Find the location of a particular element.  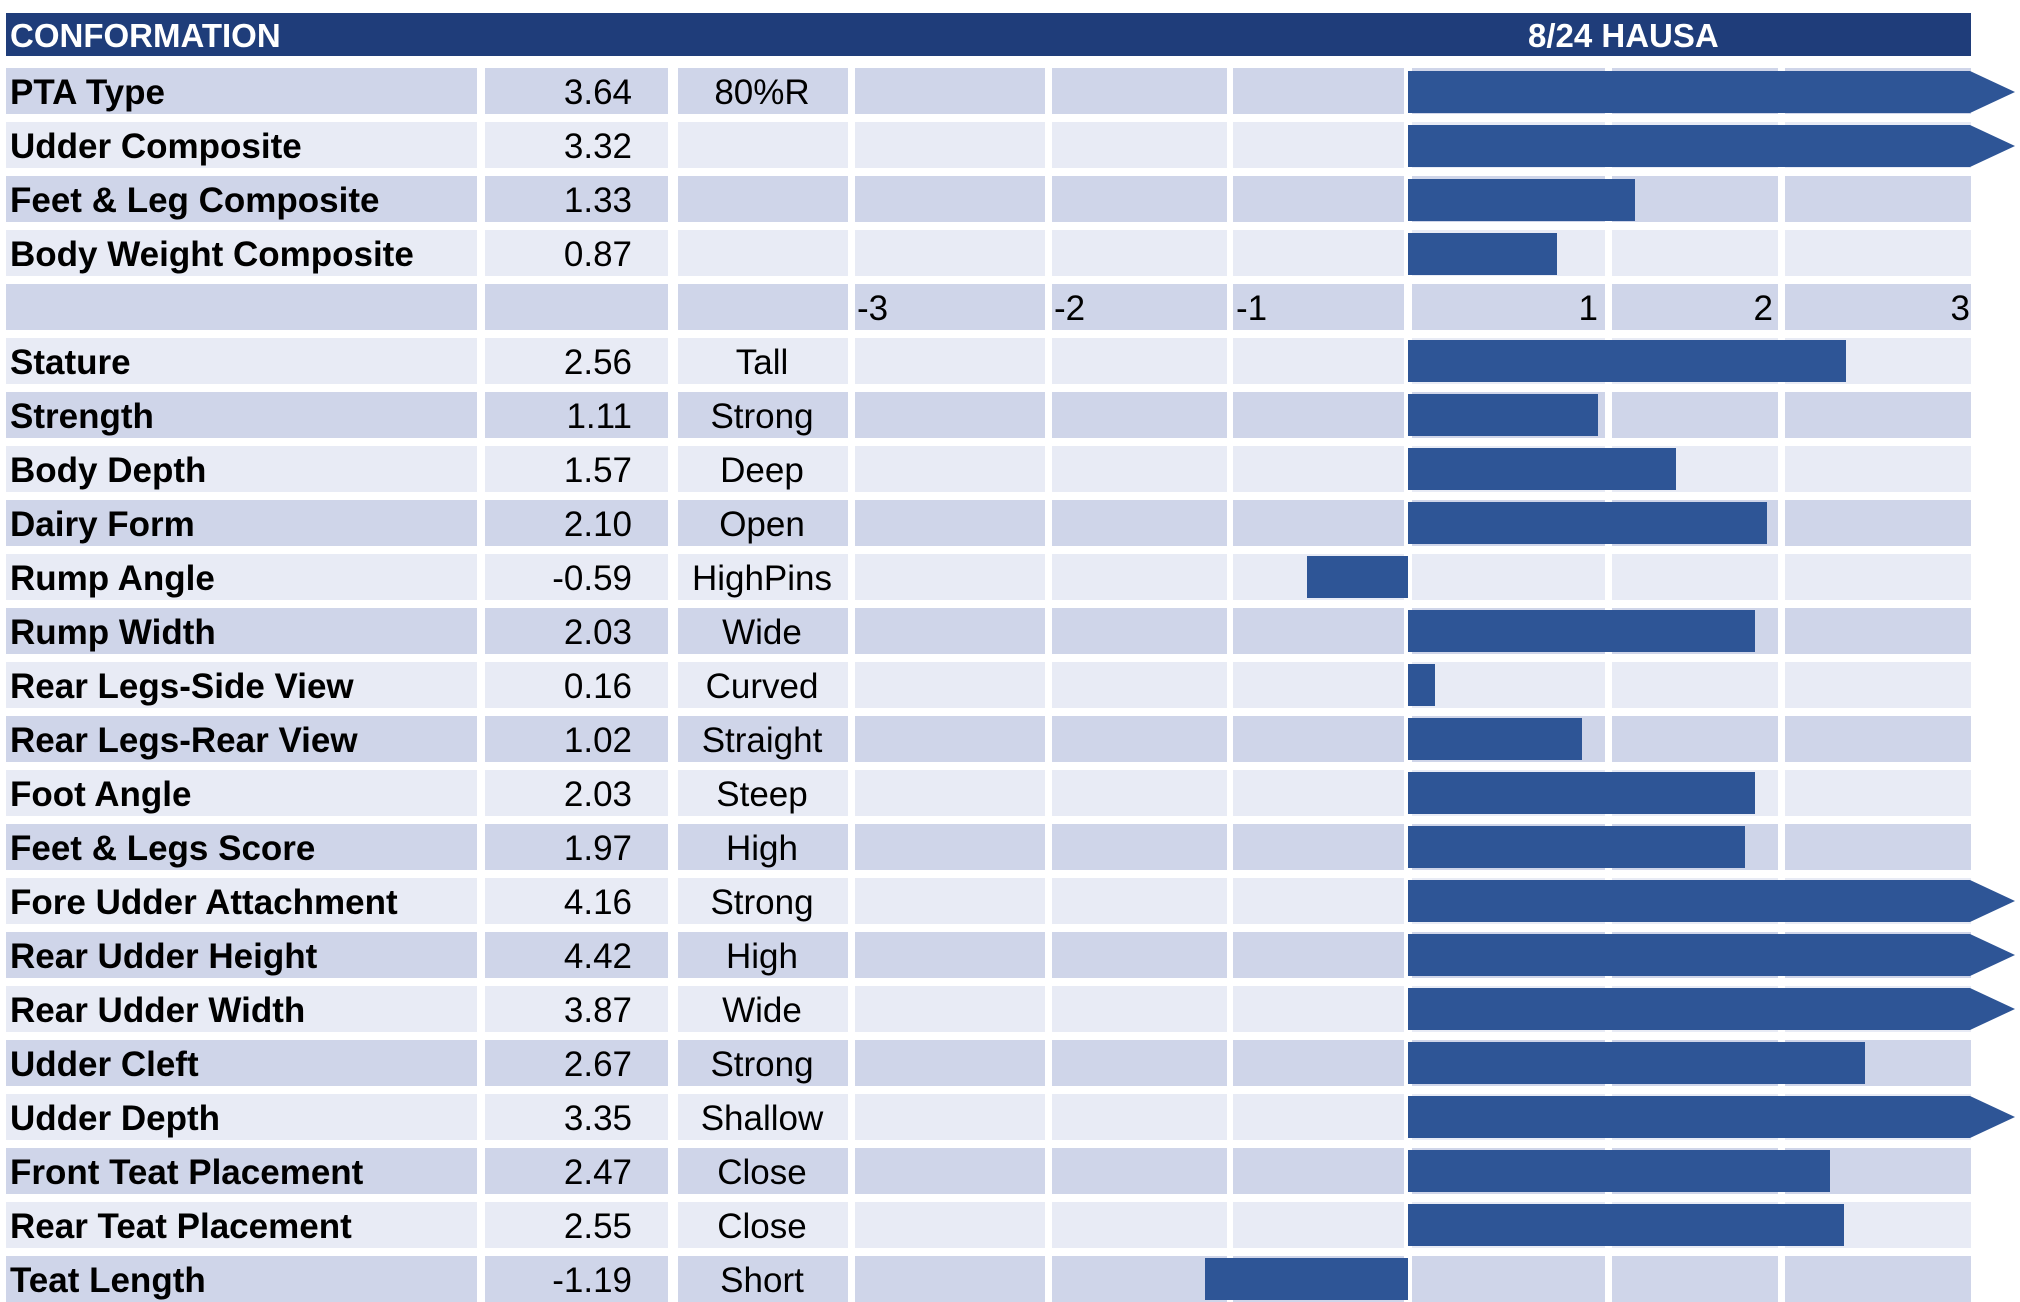

trait-descriptor: Tall is located at coordinates (762, 362).